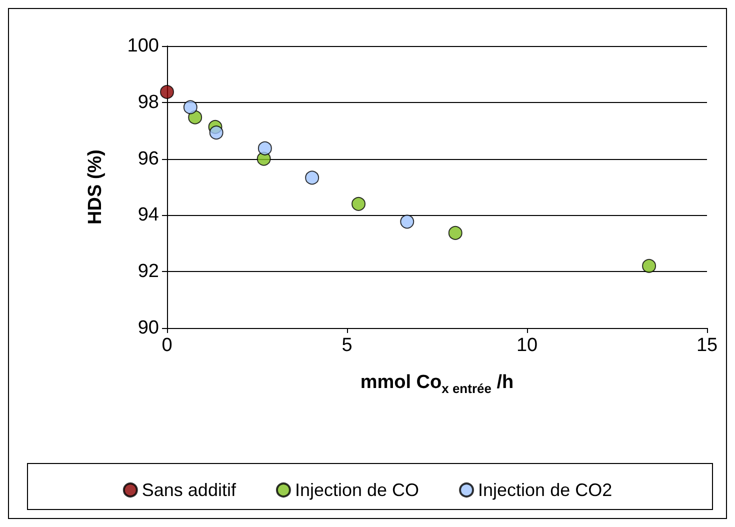 This screenshot has width=735, height=527. Describe the element at coordinates (189, 490) in the screenshot. I see `legend-label: Sans additif` at that location.